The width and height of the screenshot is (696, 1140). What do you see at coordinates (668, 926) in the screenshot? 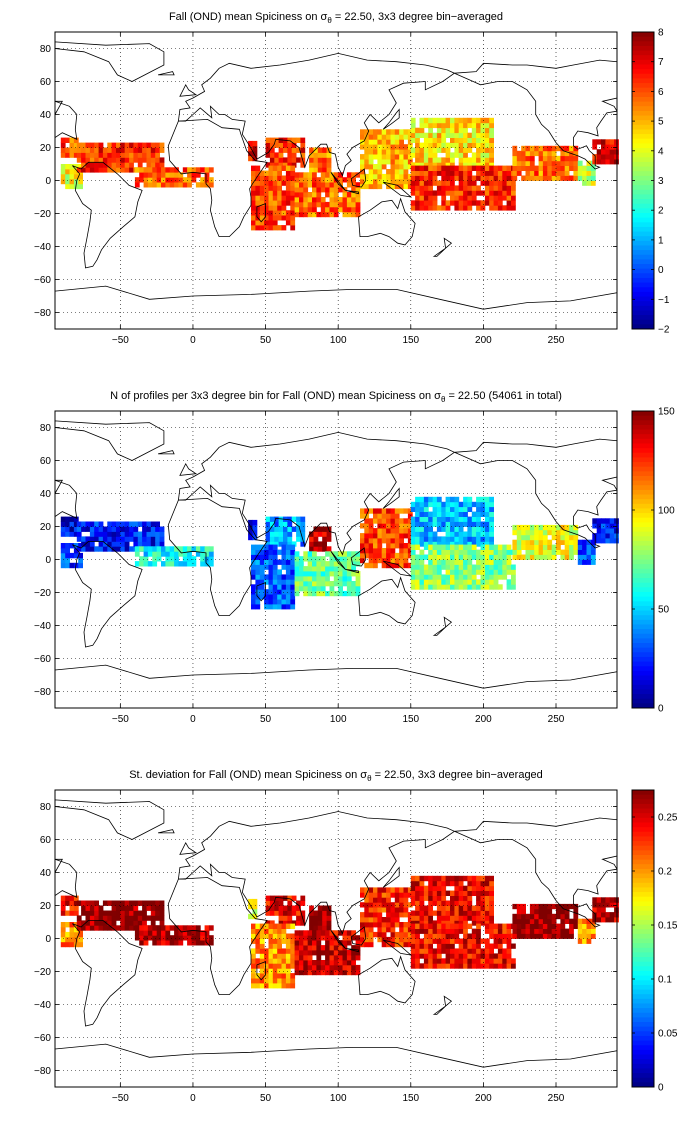
I see `colorbar-tick-label: 0.15` at bounding box center [668, 926].